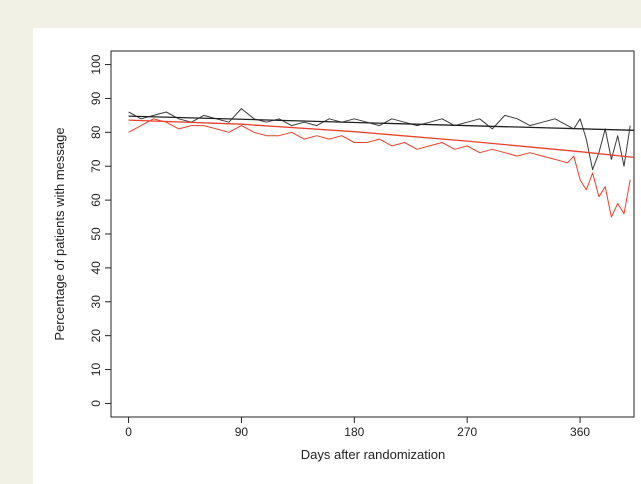 The image size is (641, 484). What do you see at coordinates (96, 403) in the screenshot?
I see `y-tick-label: 0` at bounding box center [96, 403].